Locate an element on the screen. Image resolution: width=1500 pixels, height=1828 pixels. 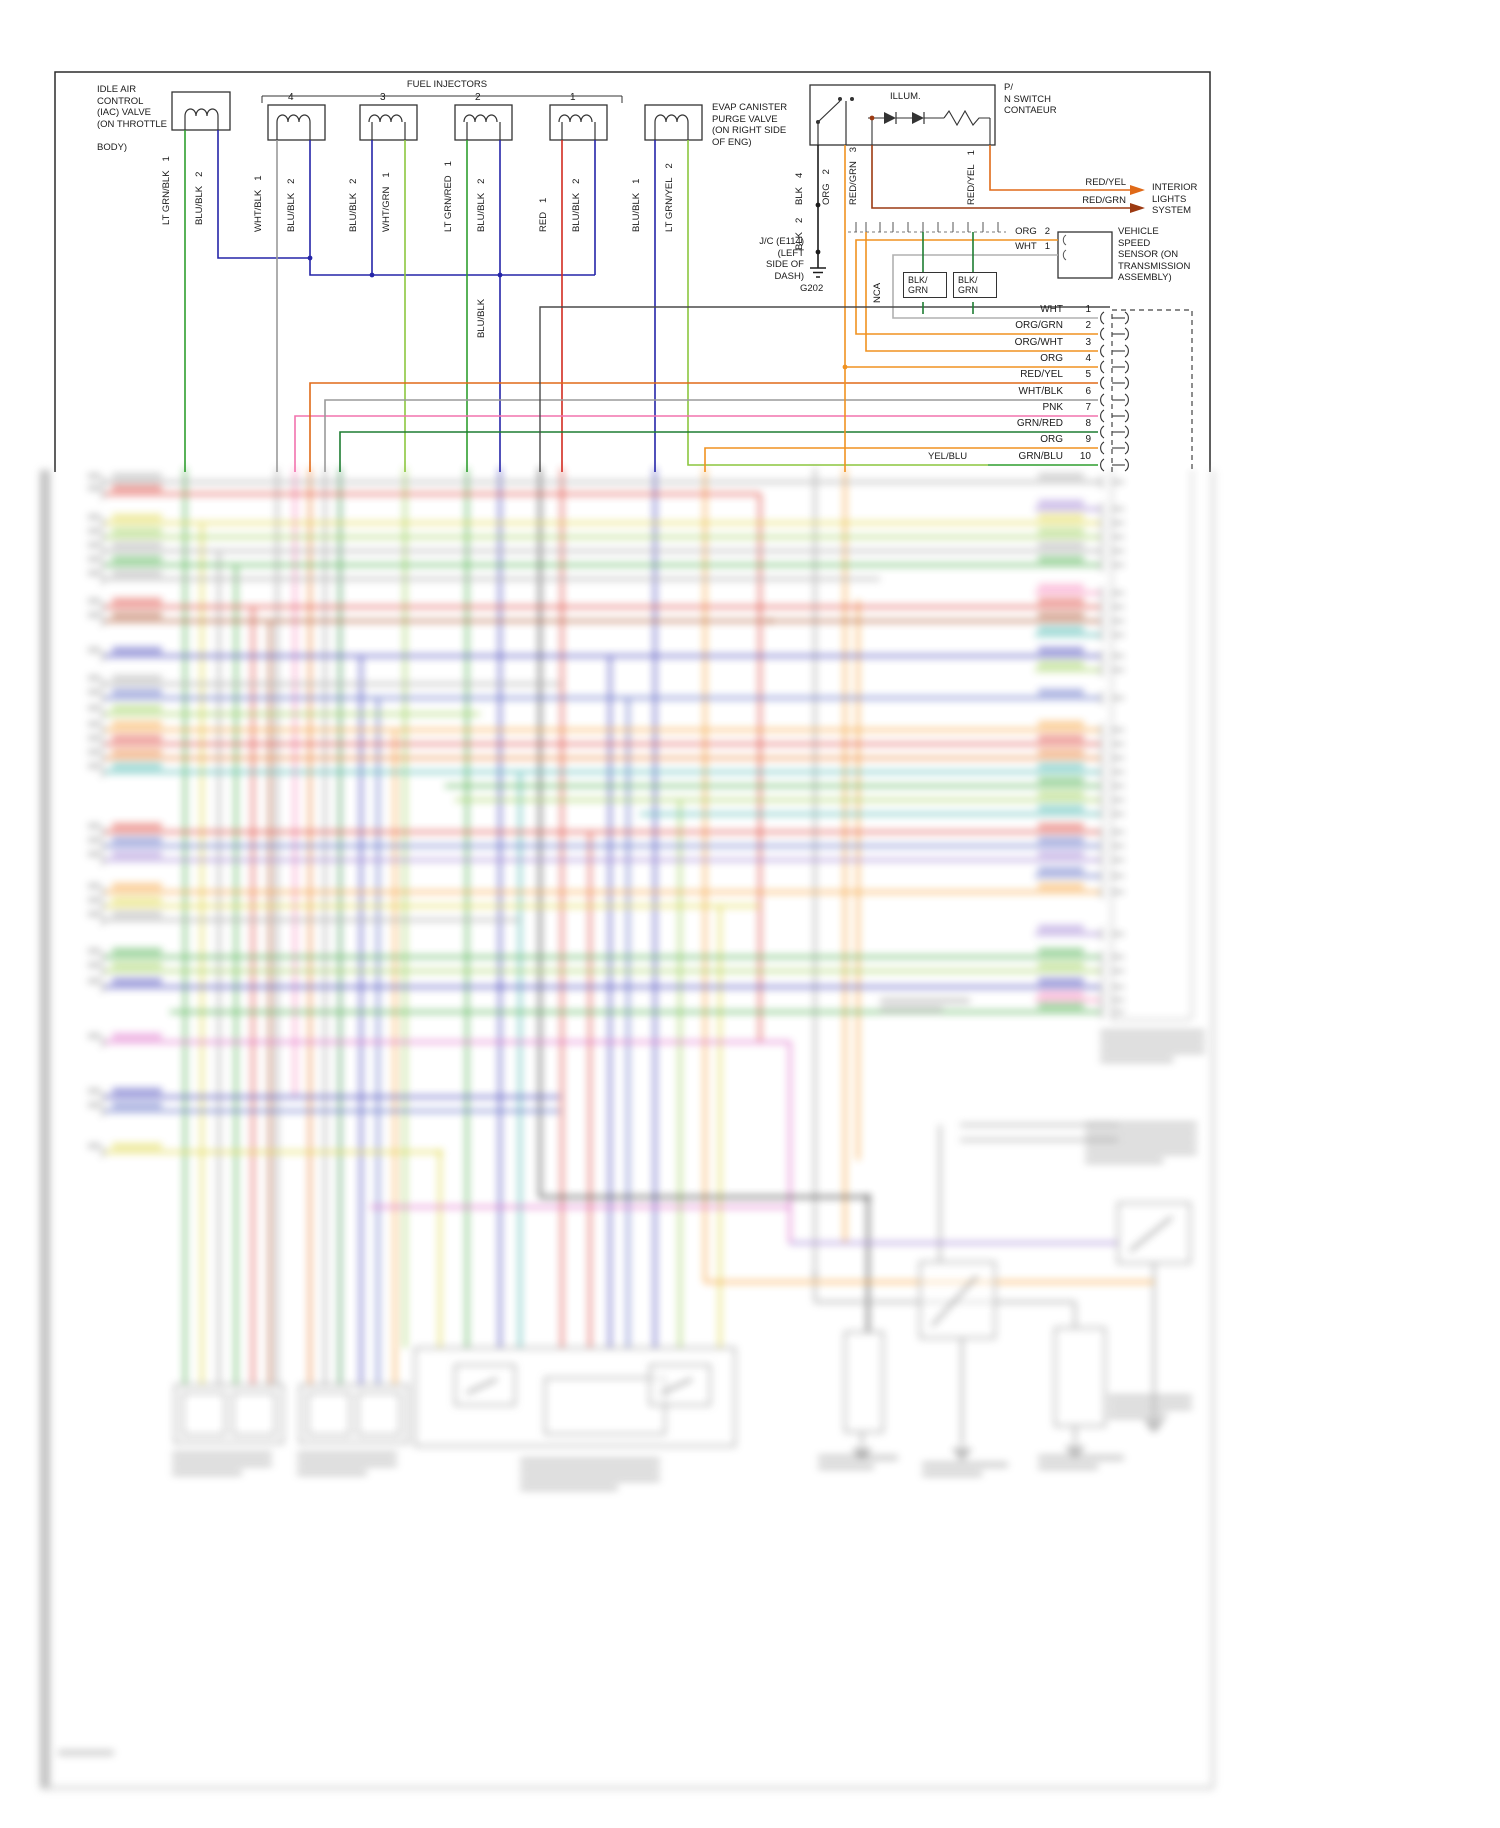
injector-number: 1 is located at coordinates (573, 97).